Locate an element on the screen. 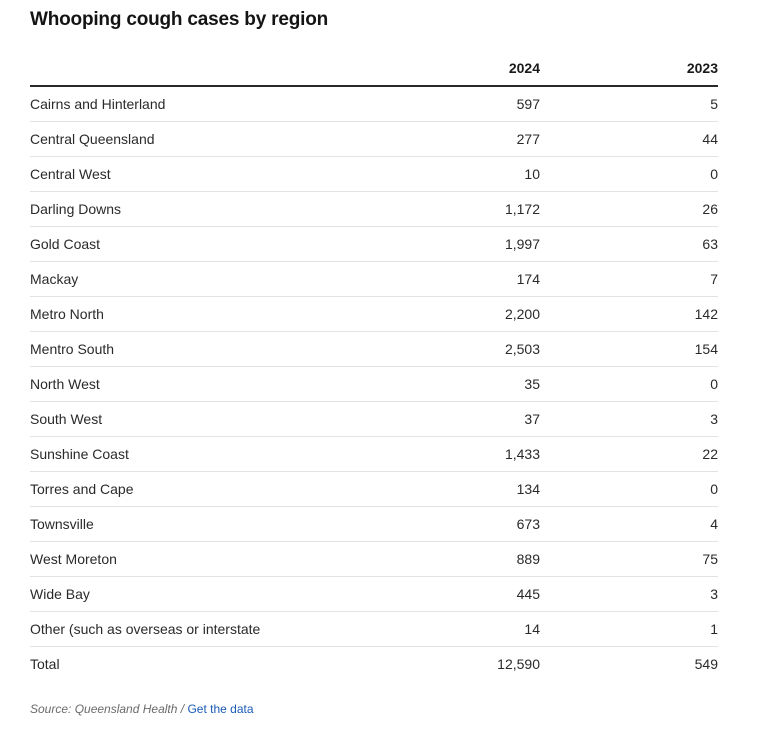 The image size is (770, 731). value-2024-cell: 673 is located at coordinates (450, 524).